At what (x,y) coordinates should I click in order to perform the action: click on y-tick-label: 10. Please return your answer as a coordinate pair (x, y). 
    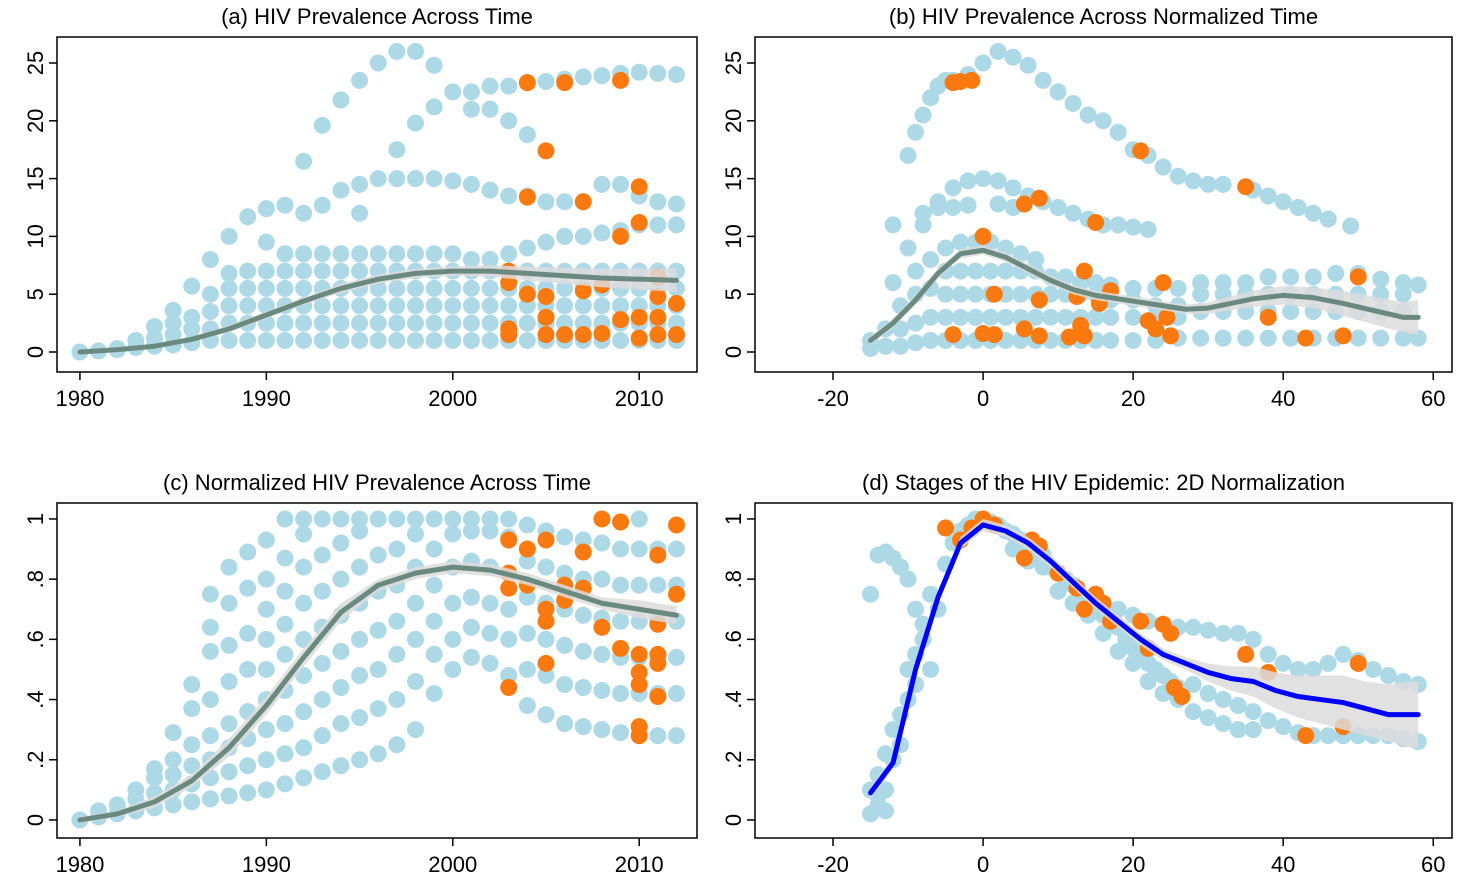
    Looking at the image, I should click on (733, 236).